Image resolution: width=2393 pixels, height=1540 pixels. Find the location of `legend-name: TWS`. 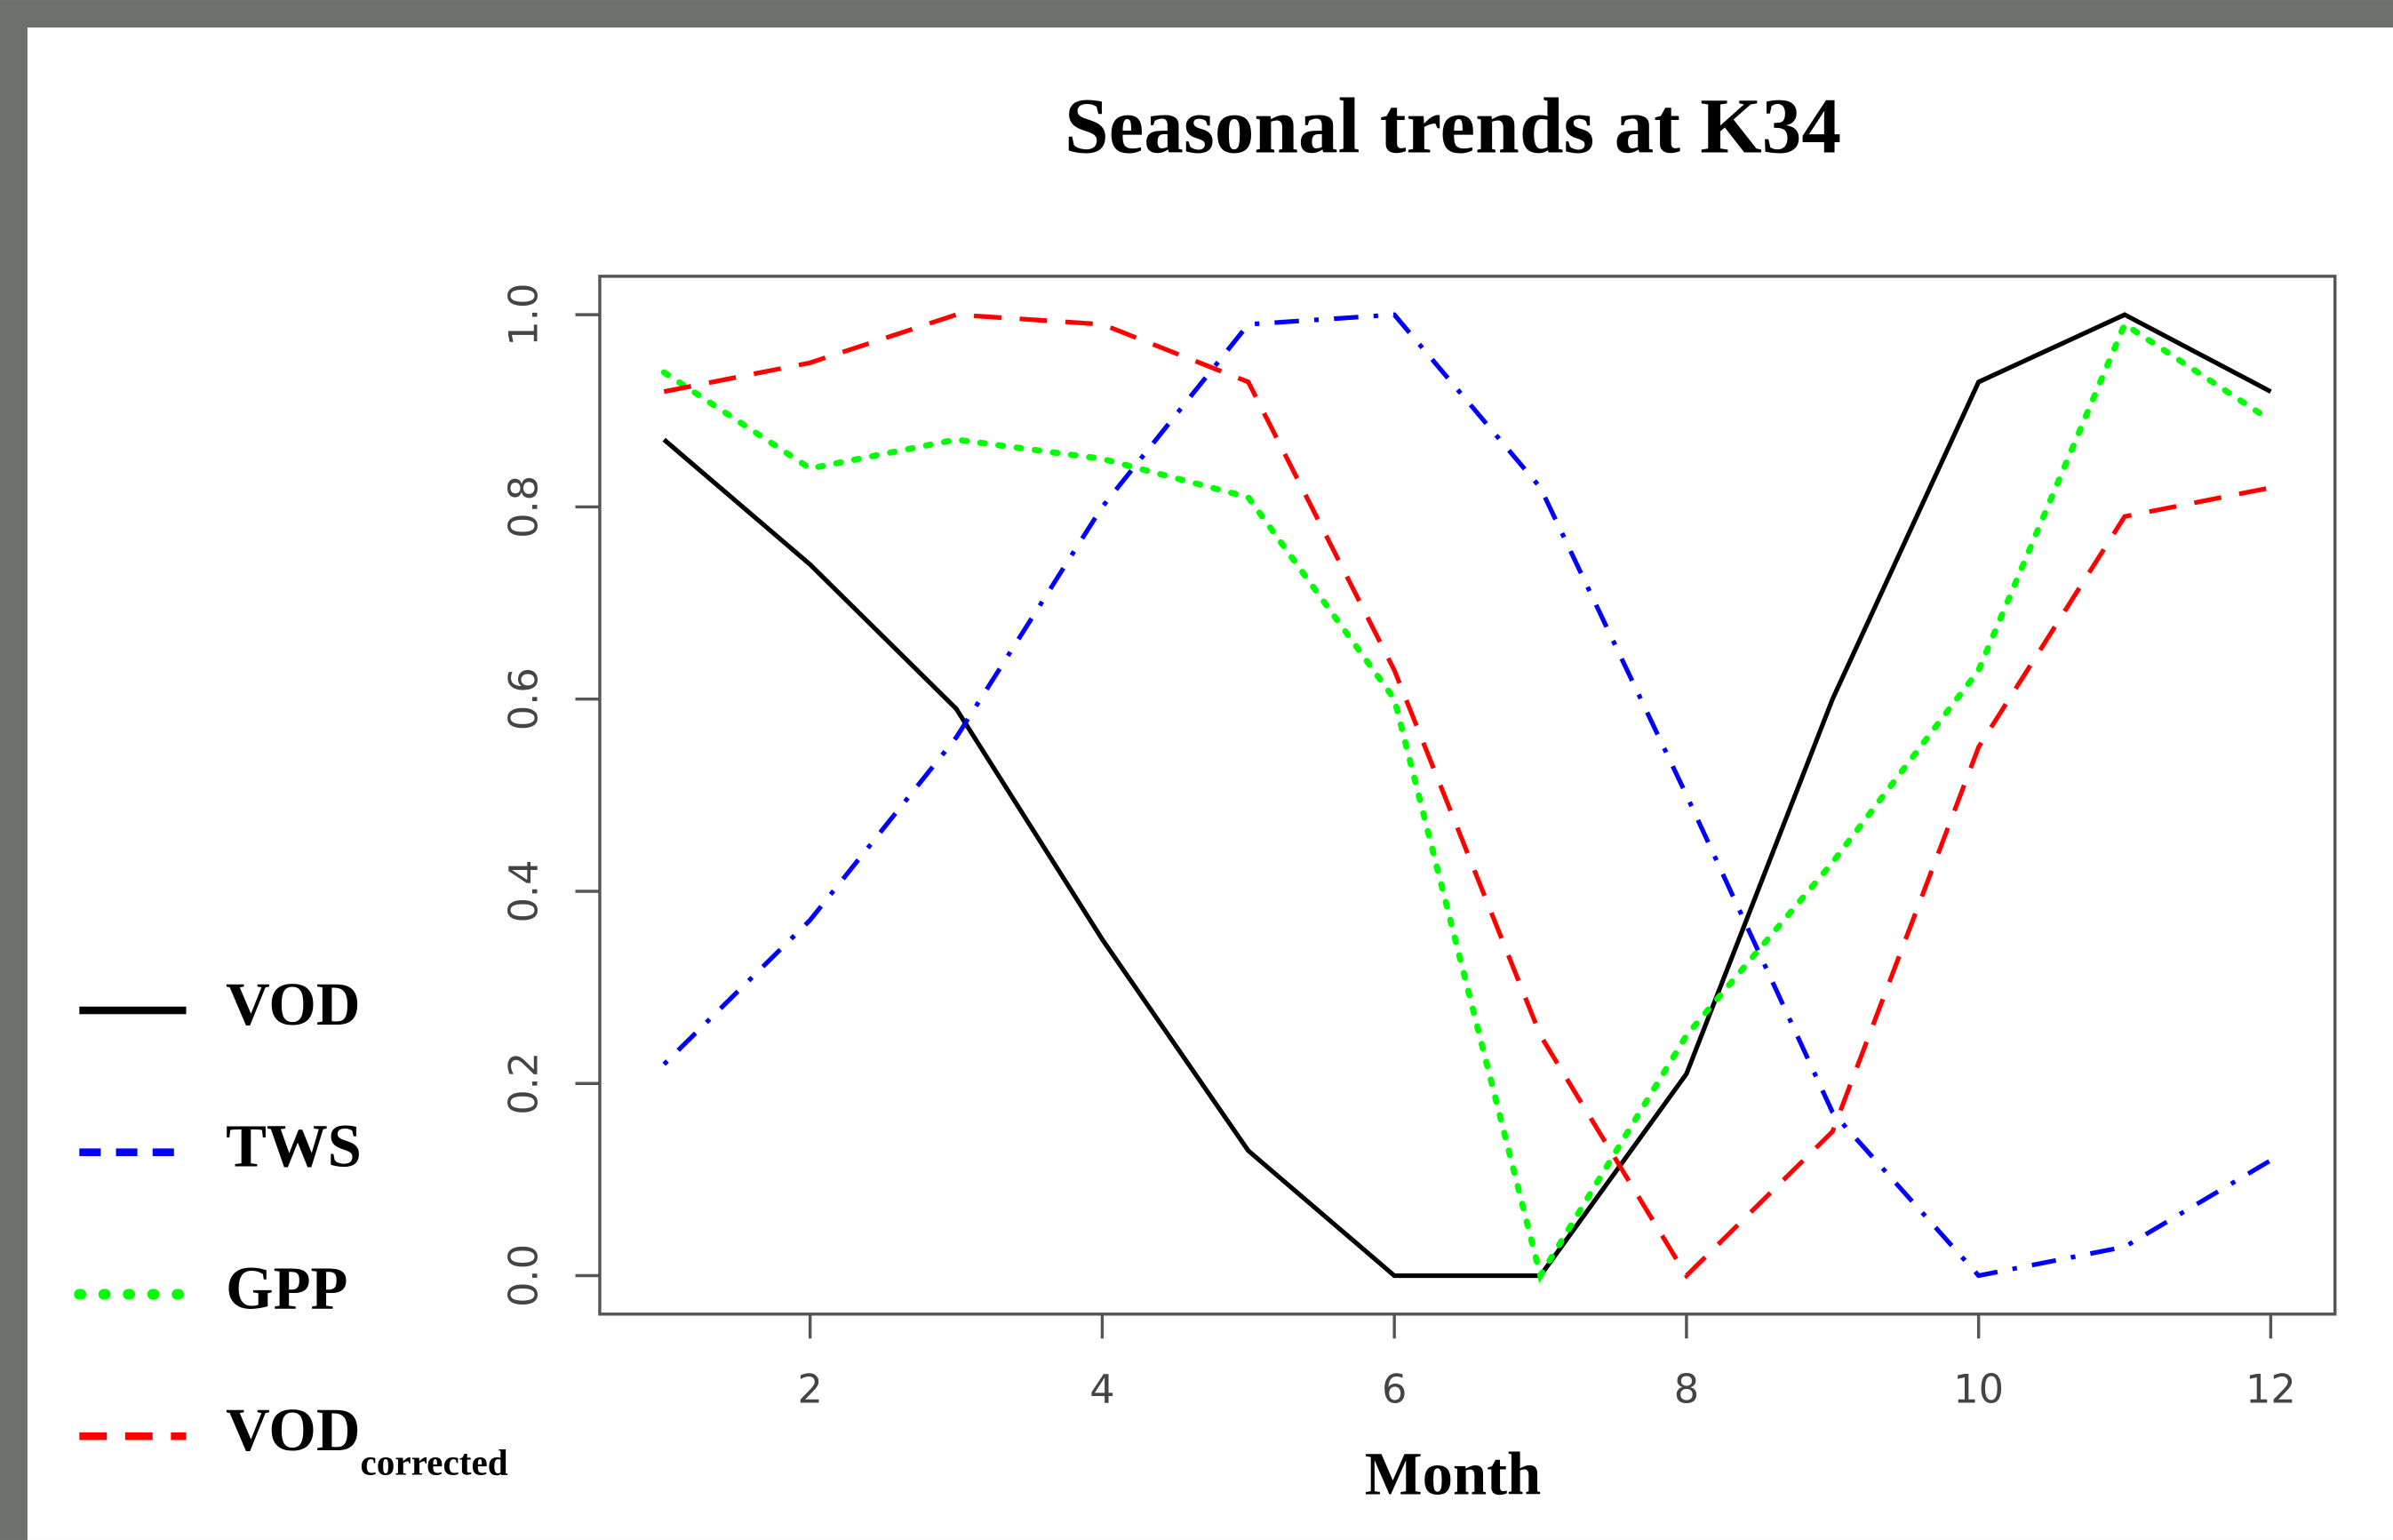

legend-name: TWS is located at coordinates (294, 1145).